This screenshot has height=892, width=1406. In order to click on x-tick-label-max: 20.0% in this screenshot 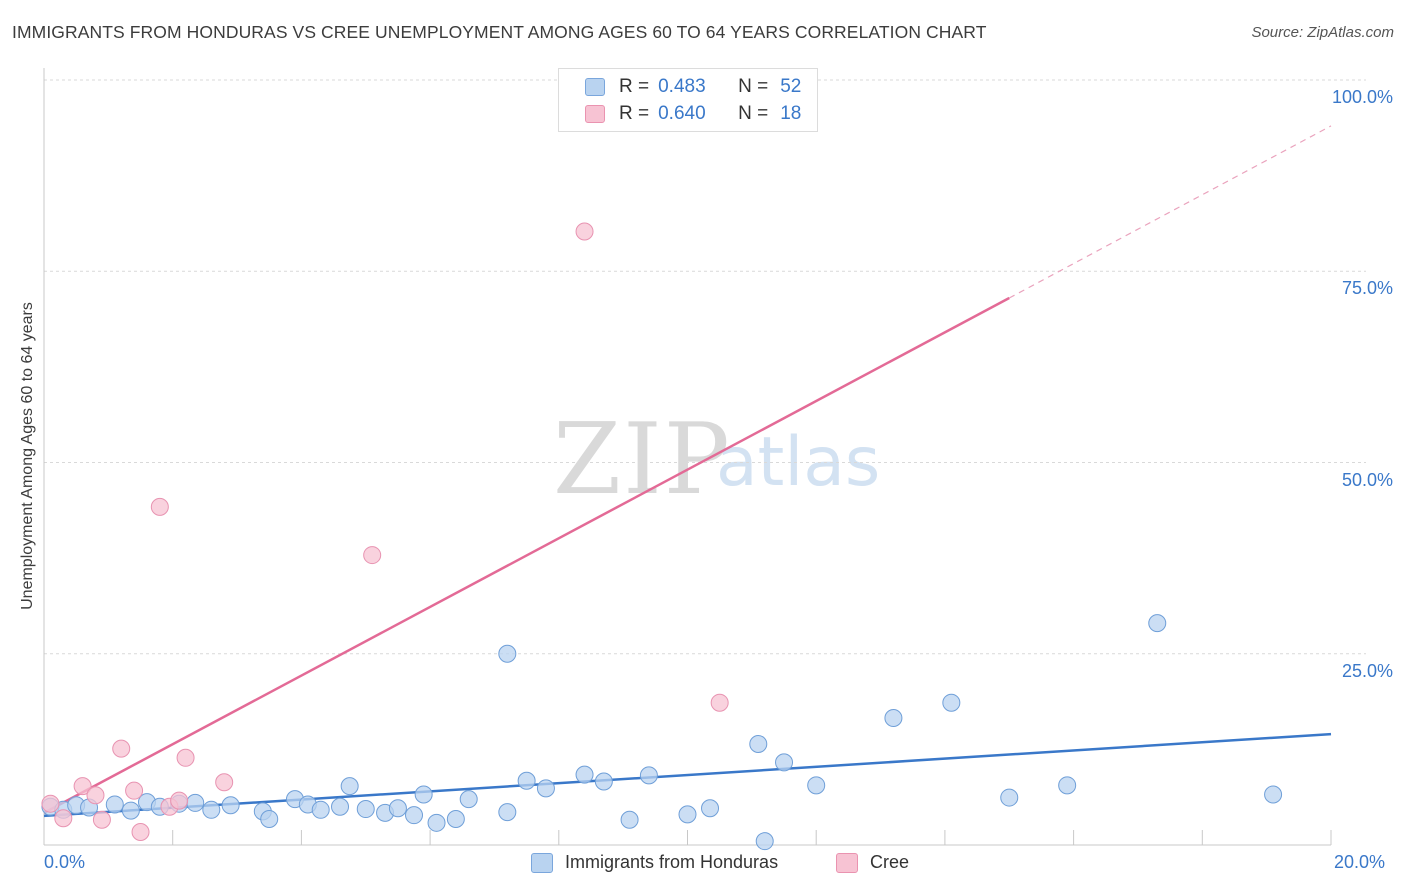, I will do `click(1360, 862)`.